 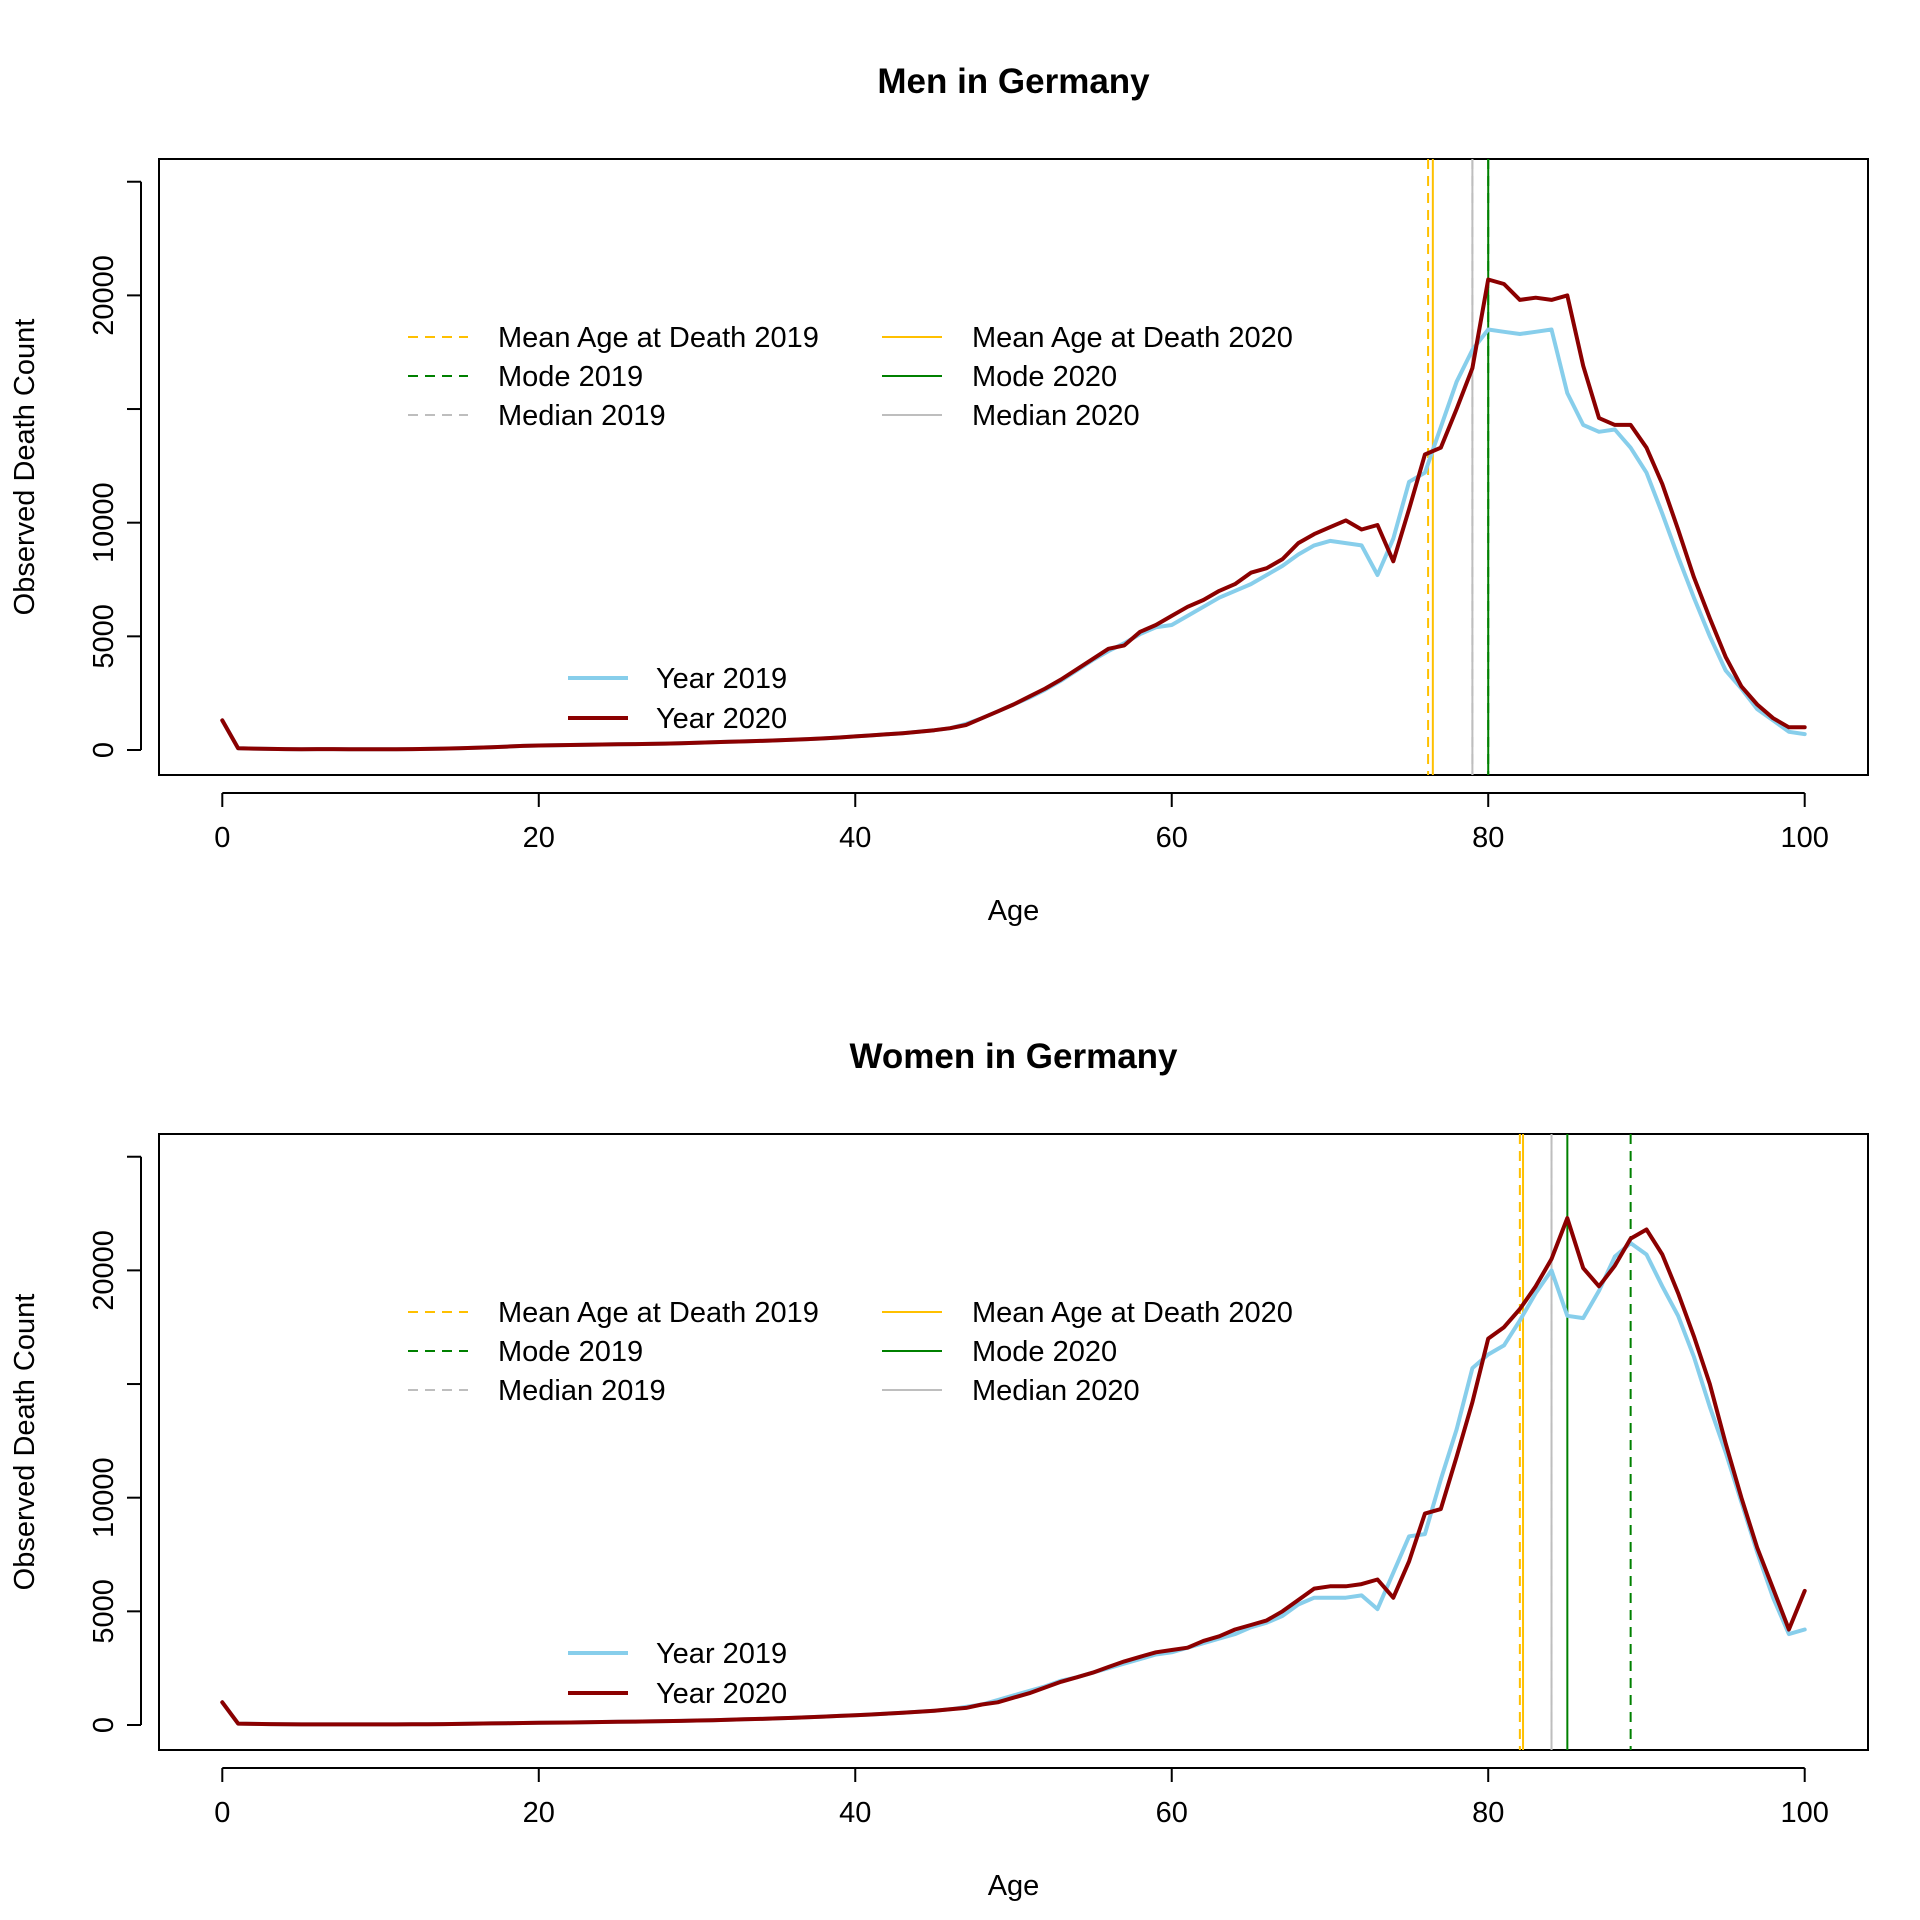 I want to click on chart-title: Women in Germany, so click(x=1013, y=1056).